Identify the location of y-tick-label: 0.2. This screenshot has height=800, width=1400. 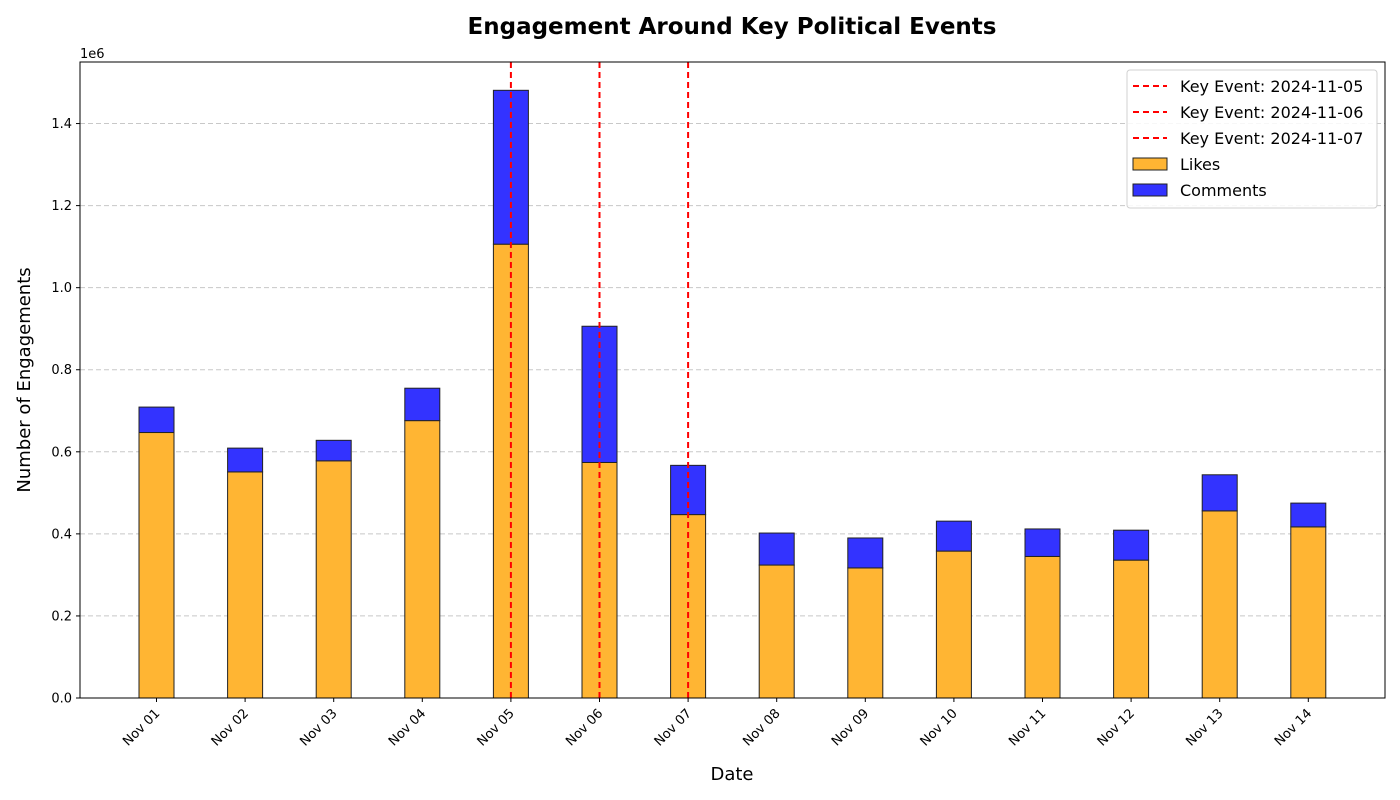
(61, 616).